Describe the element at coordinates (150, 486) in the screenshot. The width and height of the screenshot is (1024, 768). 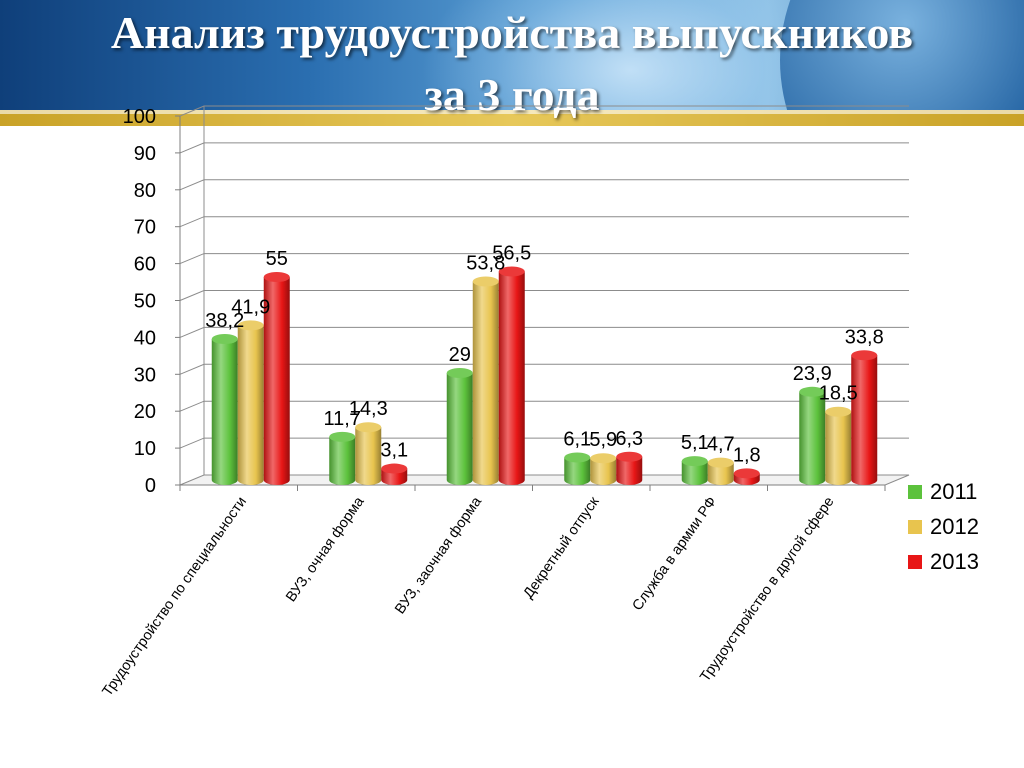
I see `y-tick-label: 0` at that location.